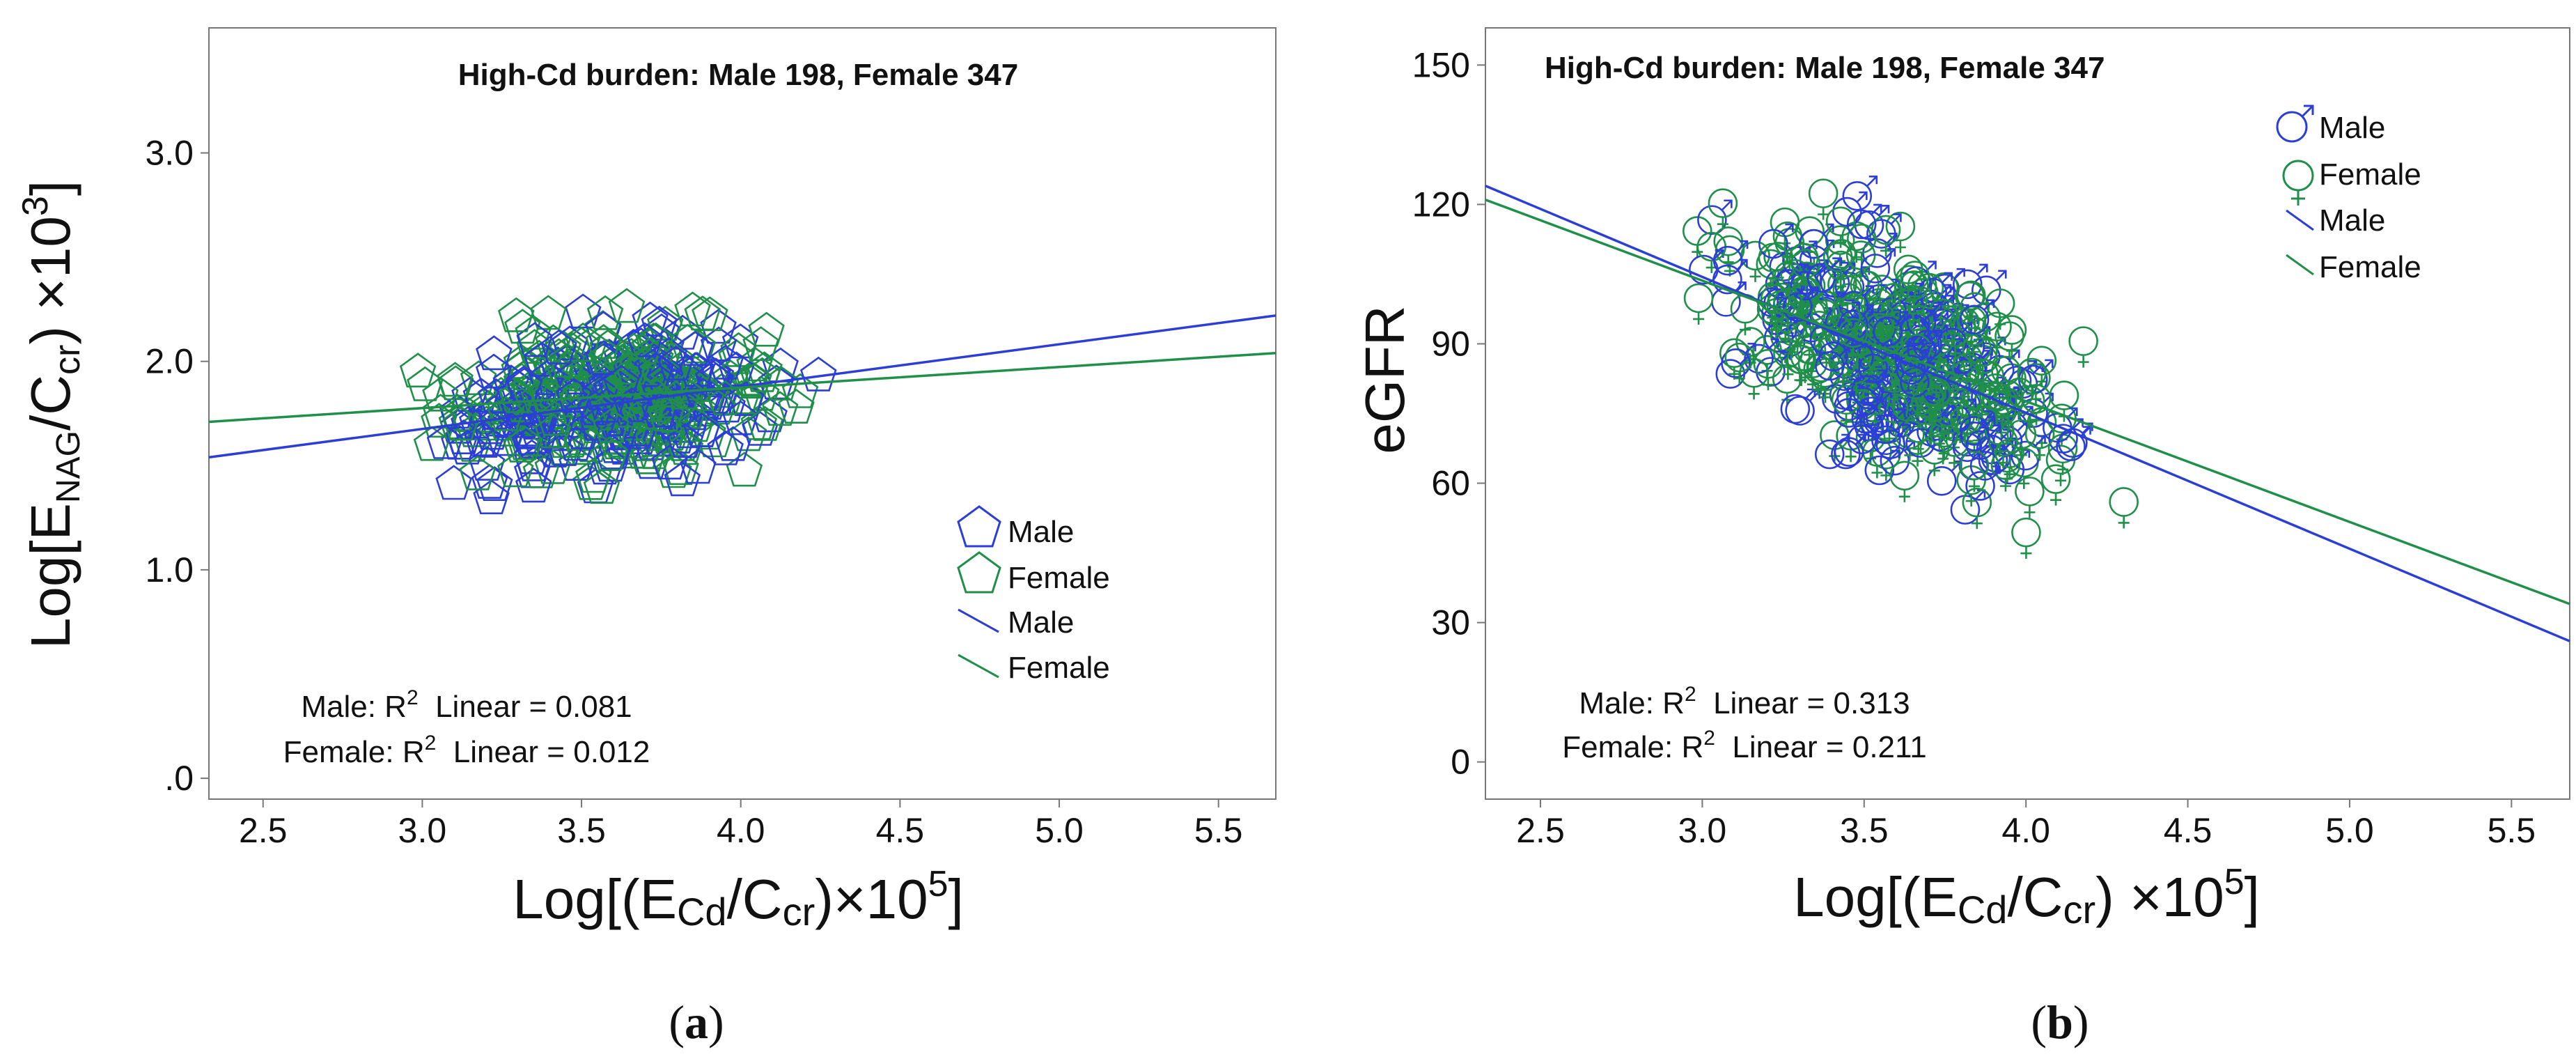 The image size is (2576, 1059). I want to click on panel-label-b: (b), so click(2060, 1022).